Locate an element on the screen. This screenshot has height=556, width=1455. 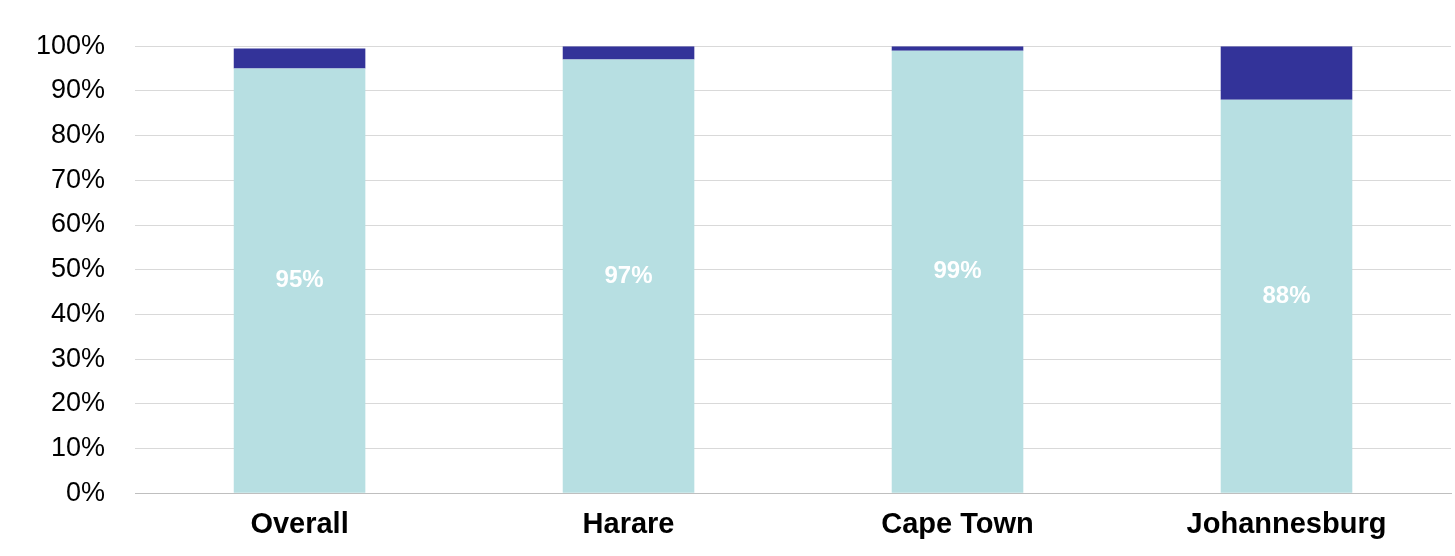
data-label: 97% is located at coordinates (628, 274).